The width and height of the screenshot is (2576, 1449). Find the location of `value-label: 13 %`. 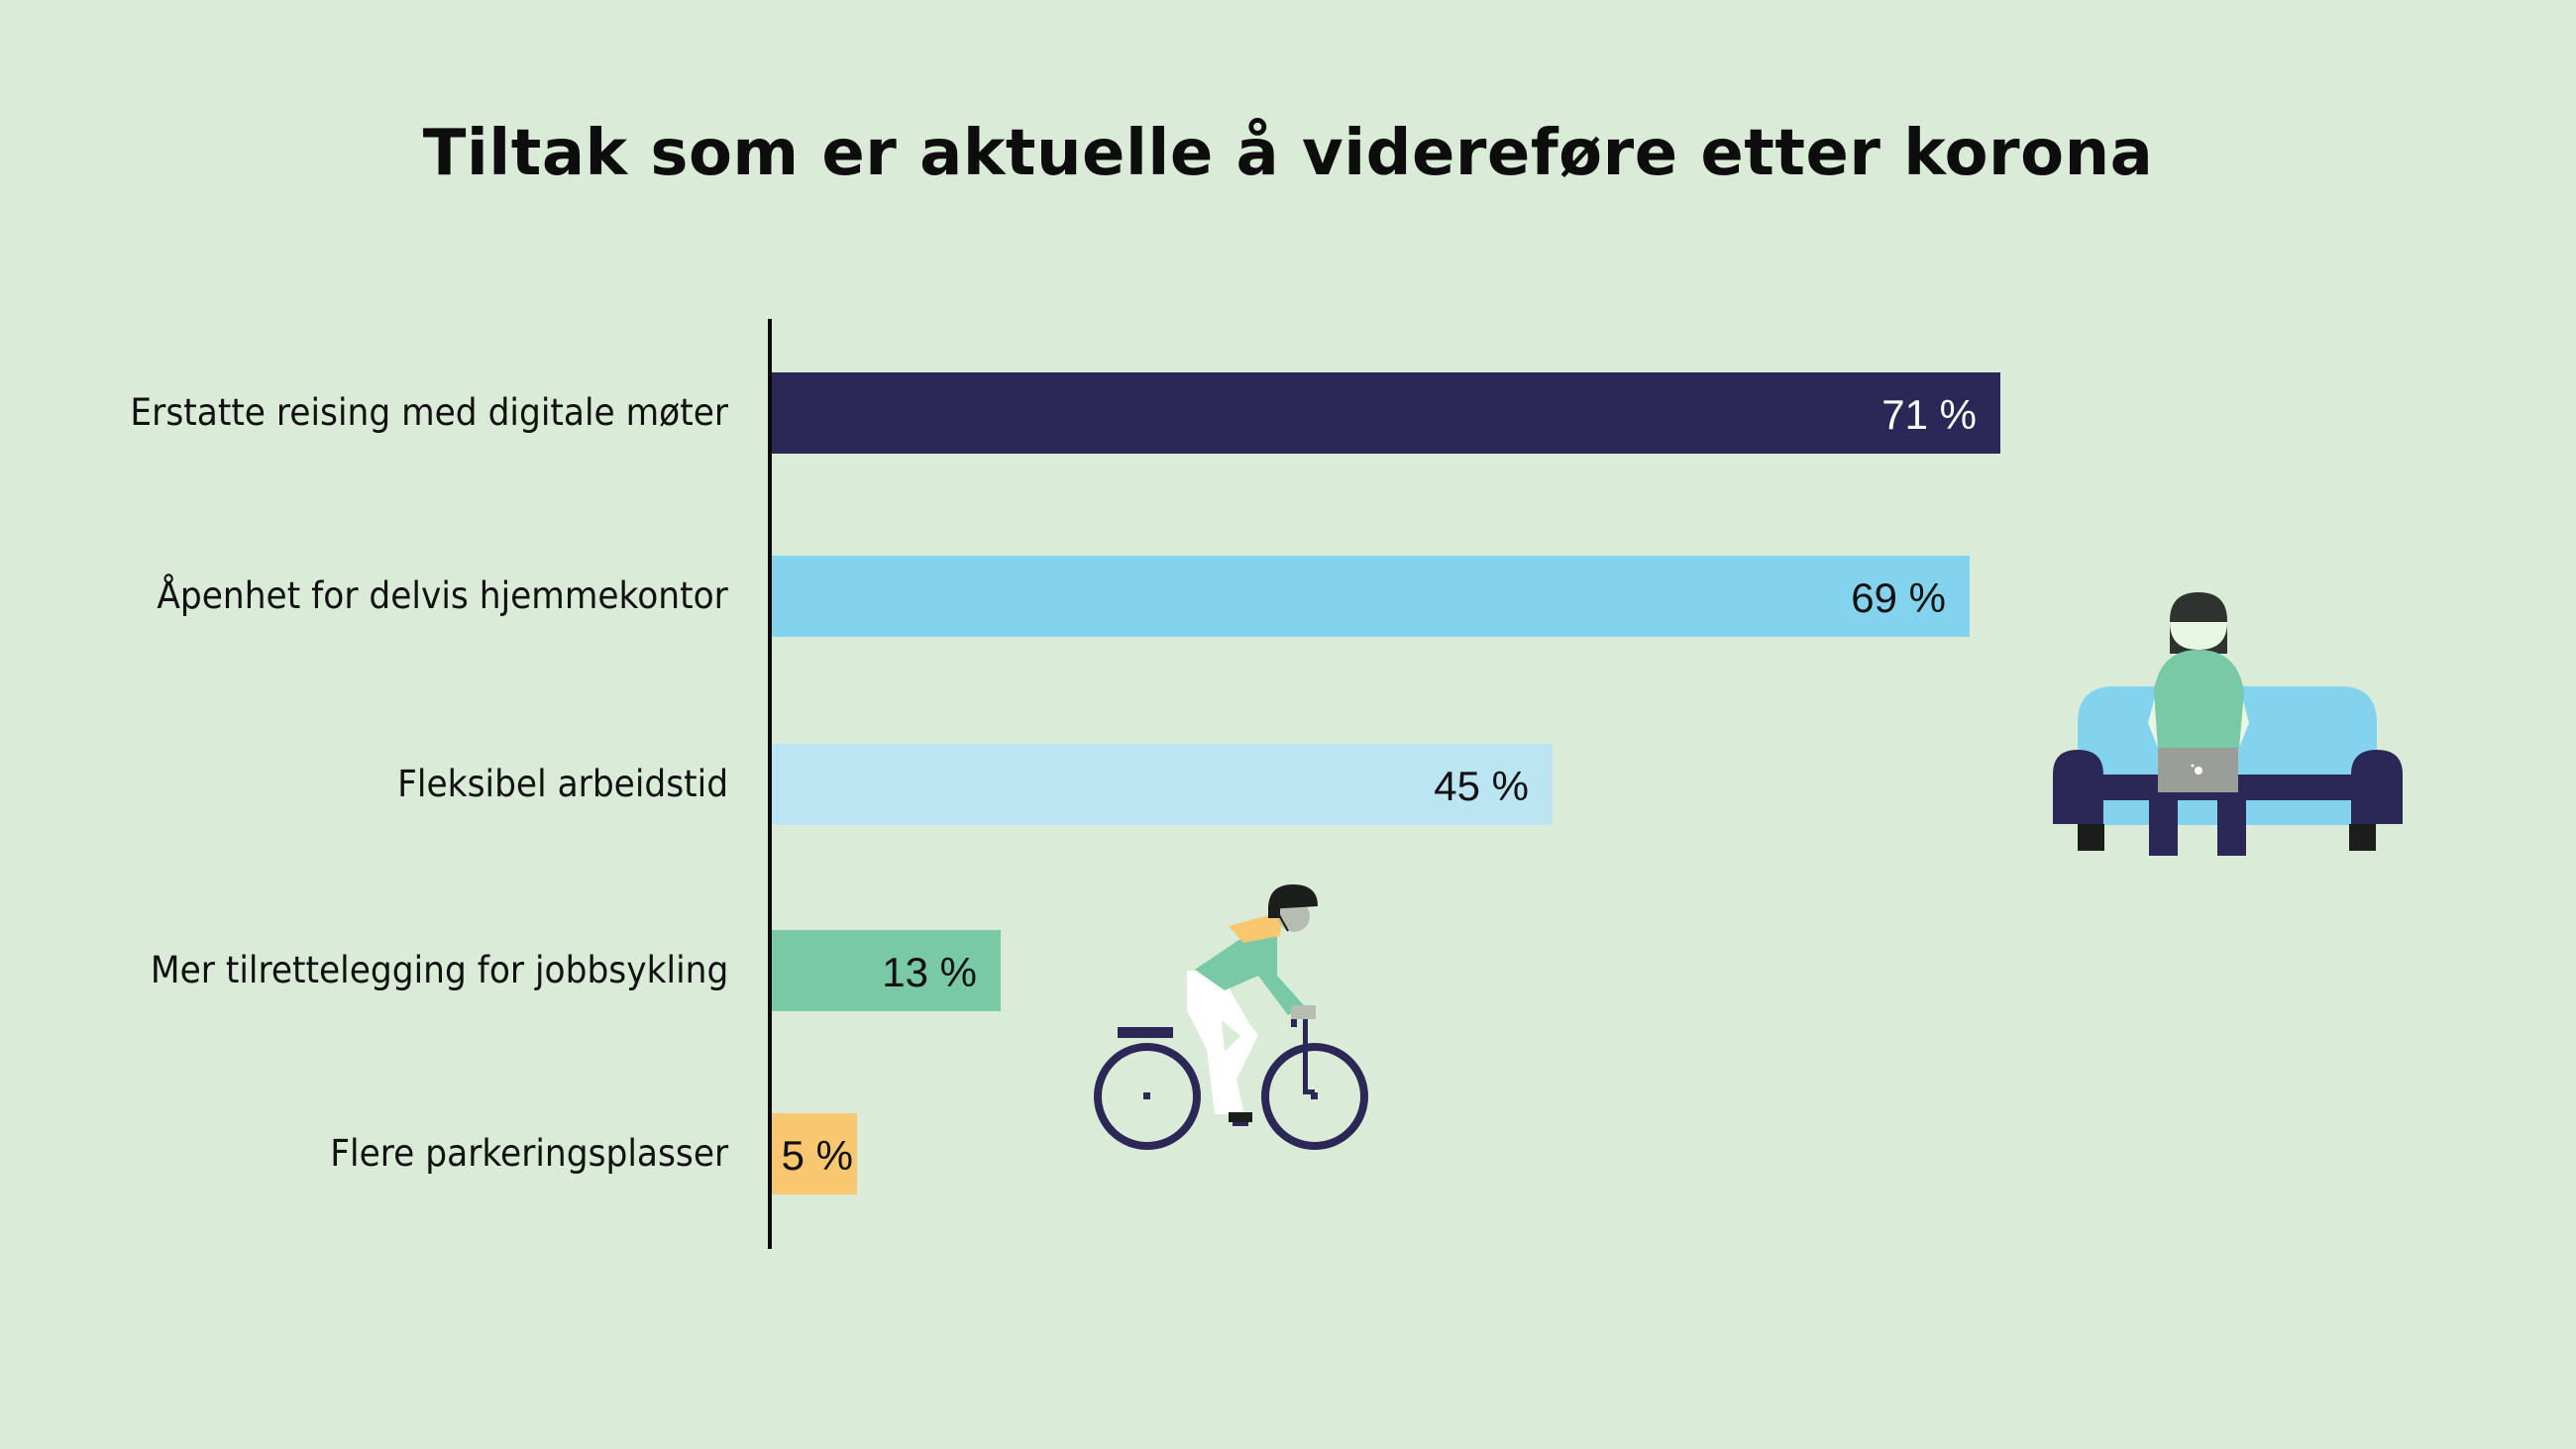

value-label: 13 % is located at coordinates (929, 972).